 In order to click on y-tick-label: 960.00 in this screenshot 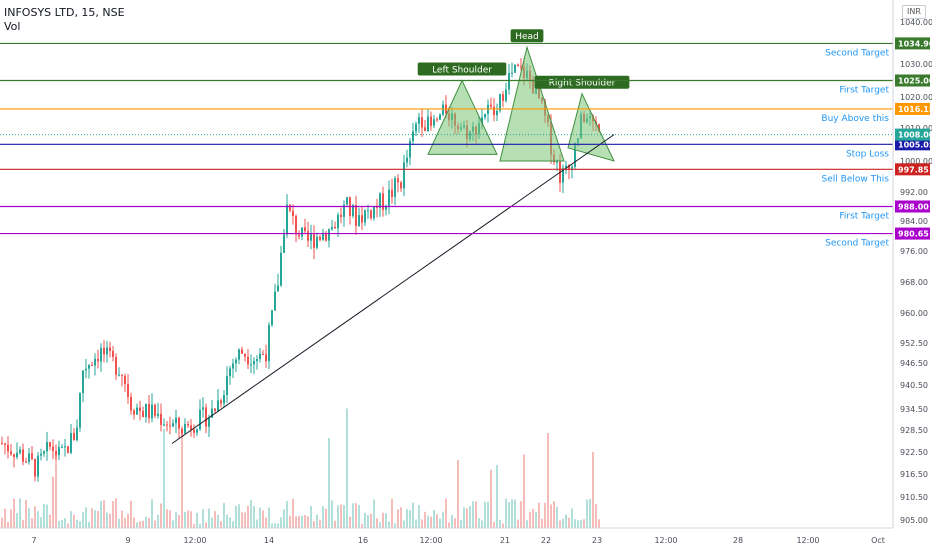, I will do `click(914, 313)`.